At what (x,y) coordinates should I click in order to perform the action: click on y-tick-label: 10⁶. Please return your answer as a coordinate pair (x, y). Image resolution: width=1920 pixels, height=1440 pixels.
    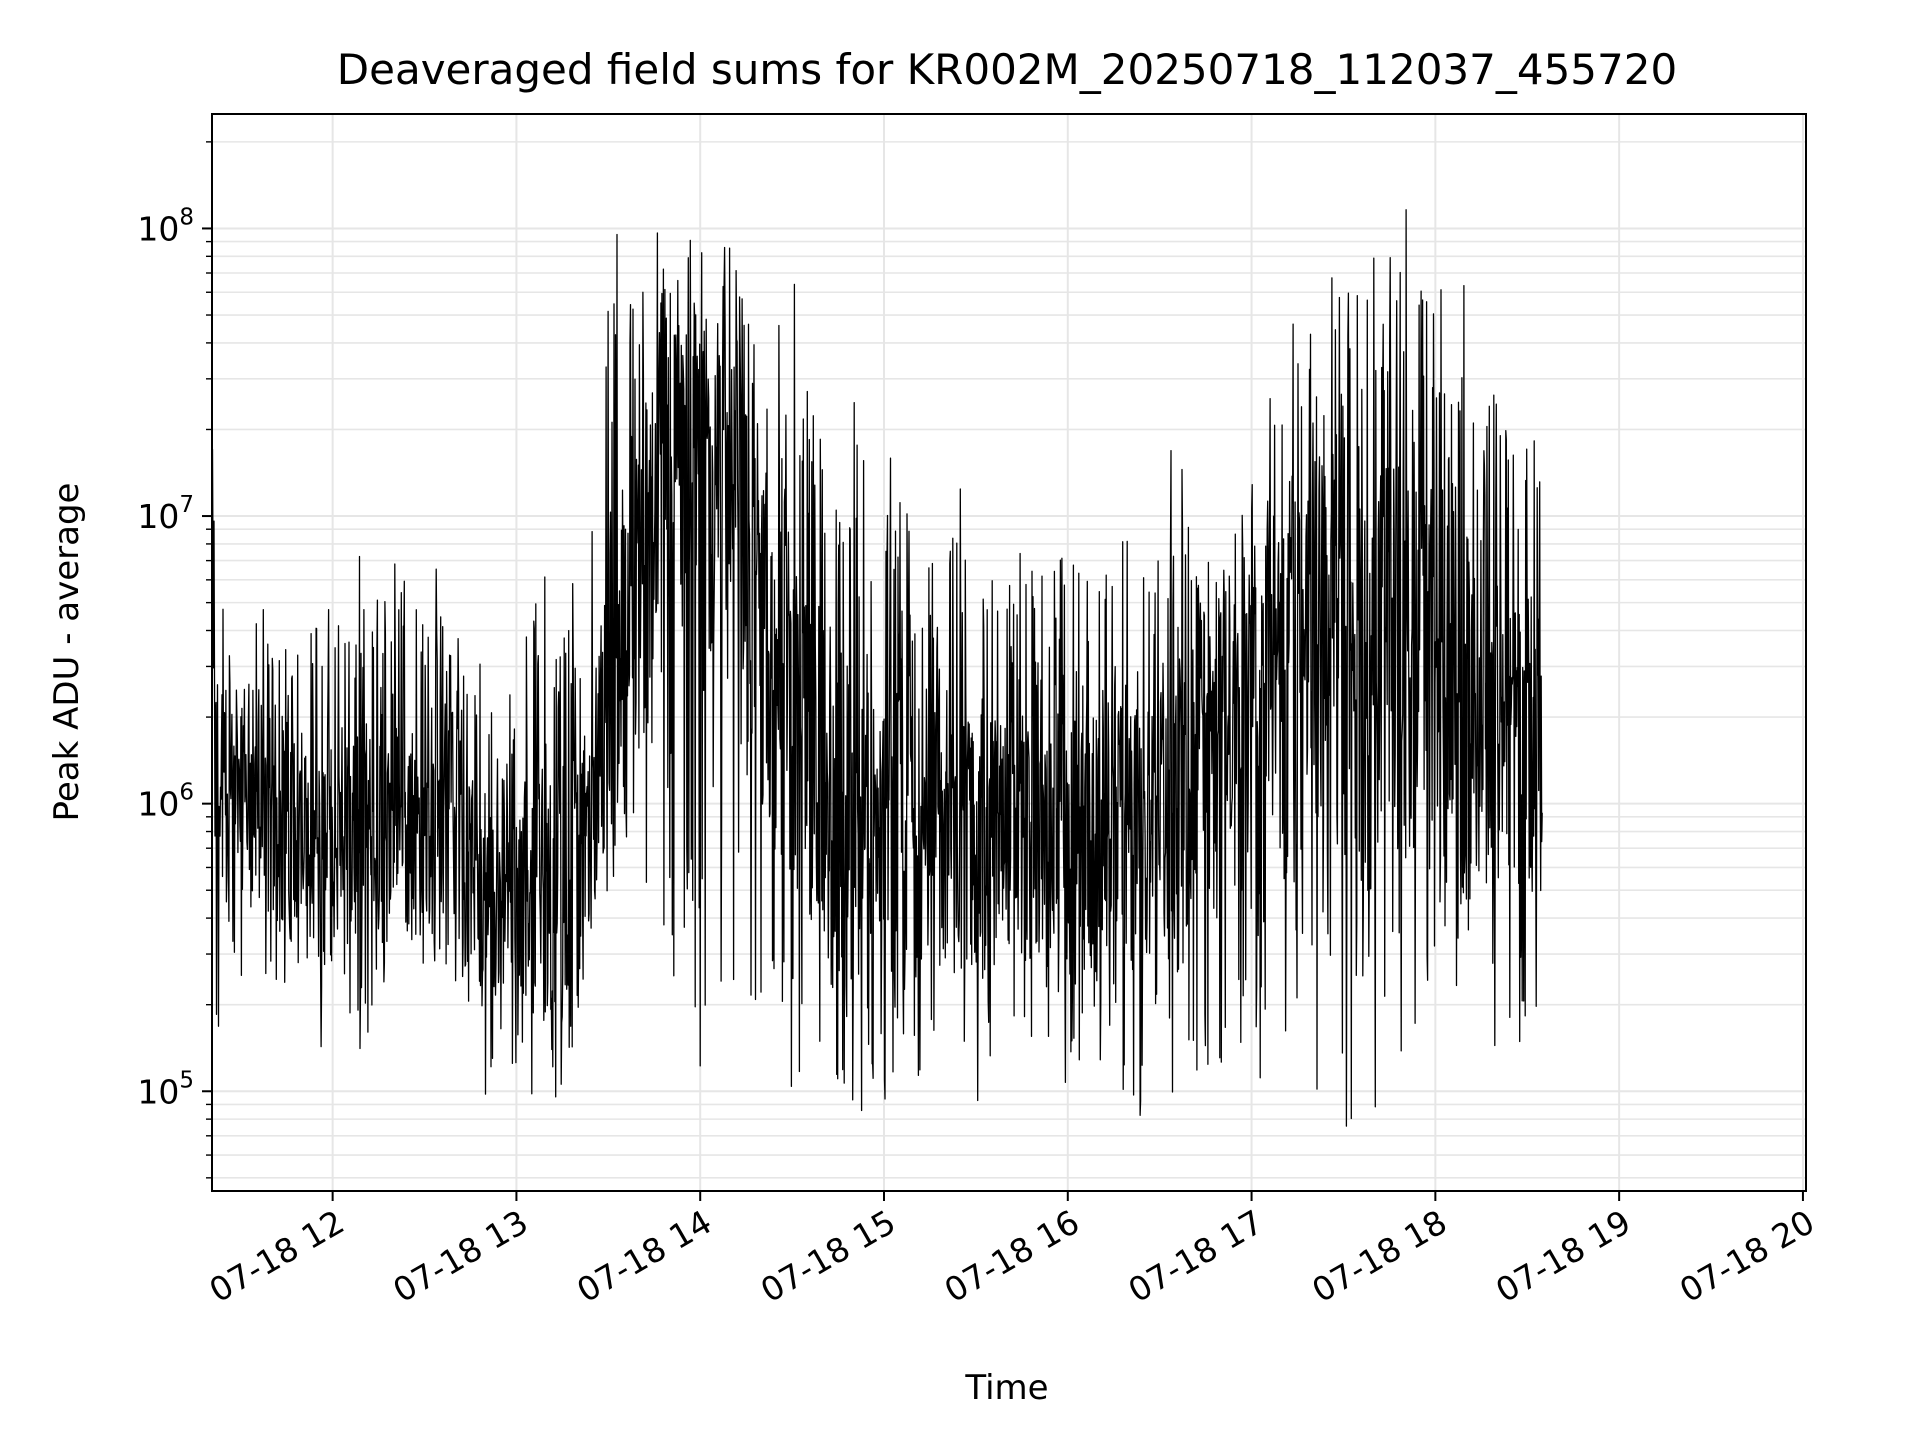
    Looking at the image, I should click on (165, 802).